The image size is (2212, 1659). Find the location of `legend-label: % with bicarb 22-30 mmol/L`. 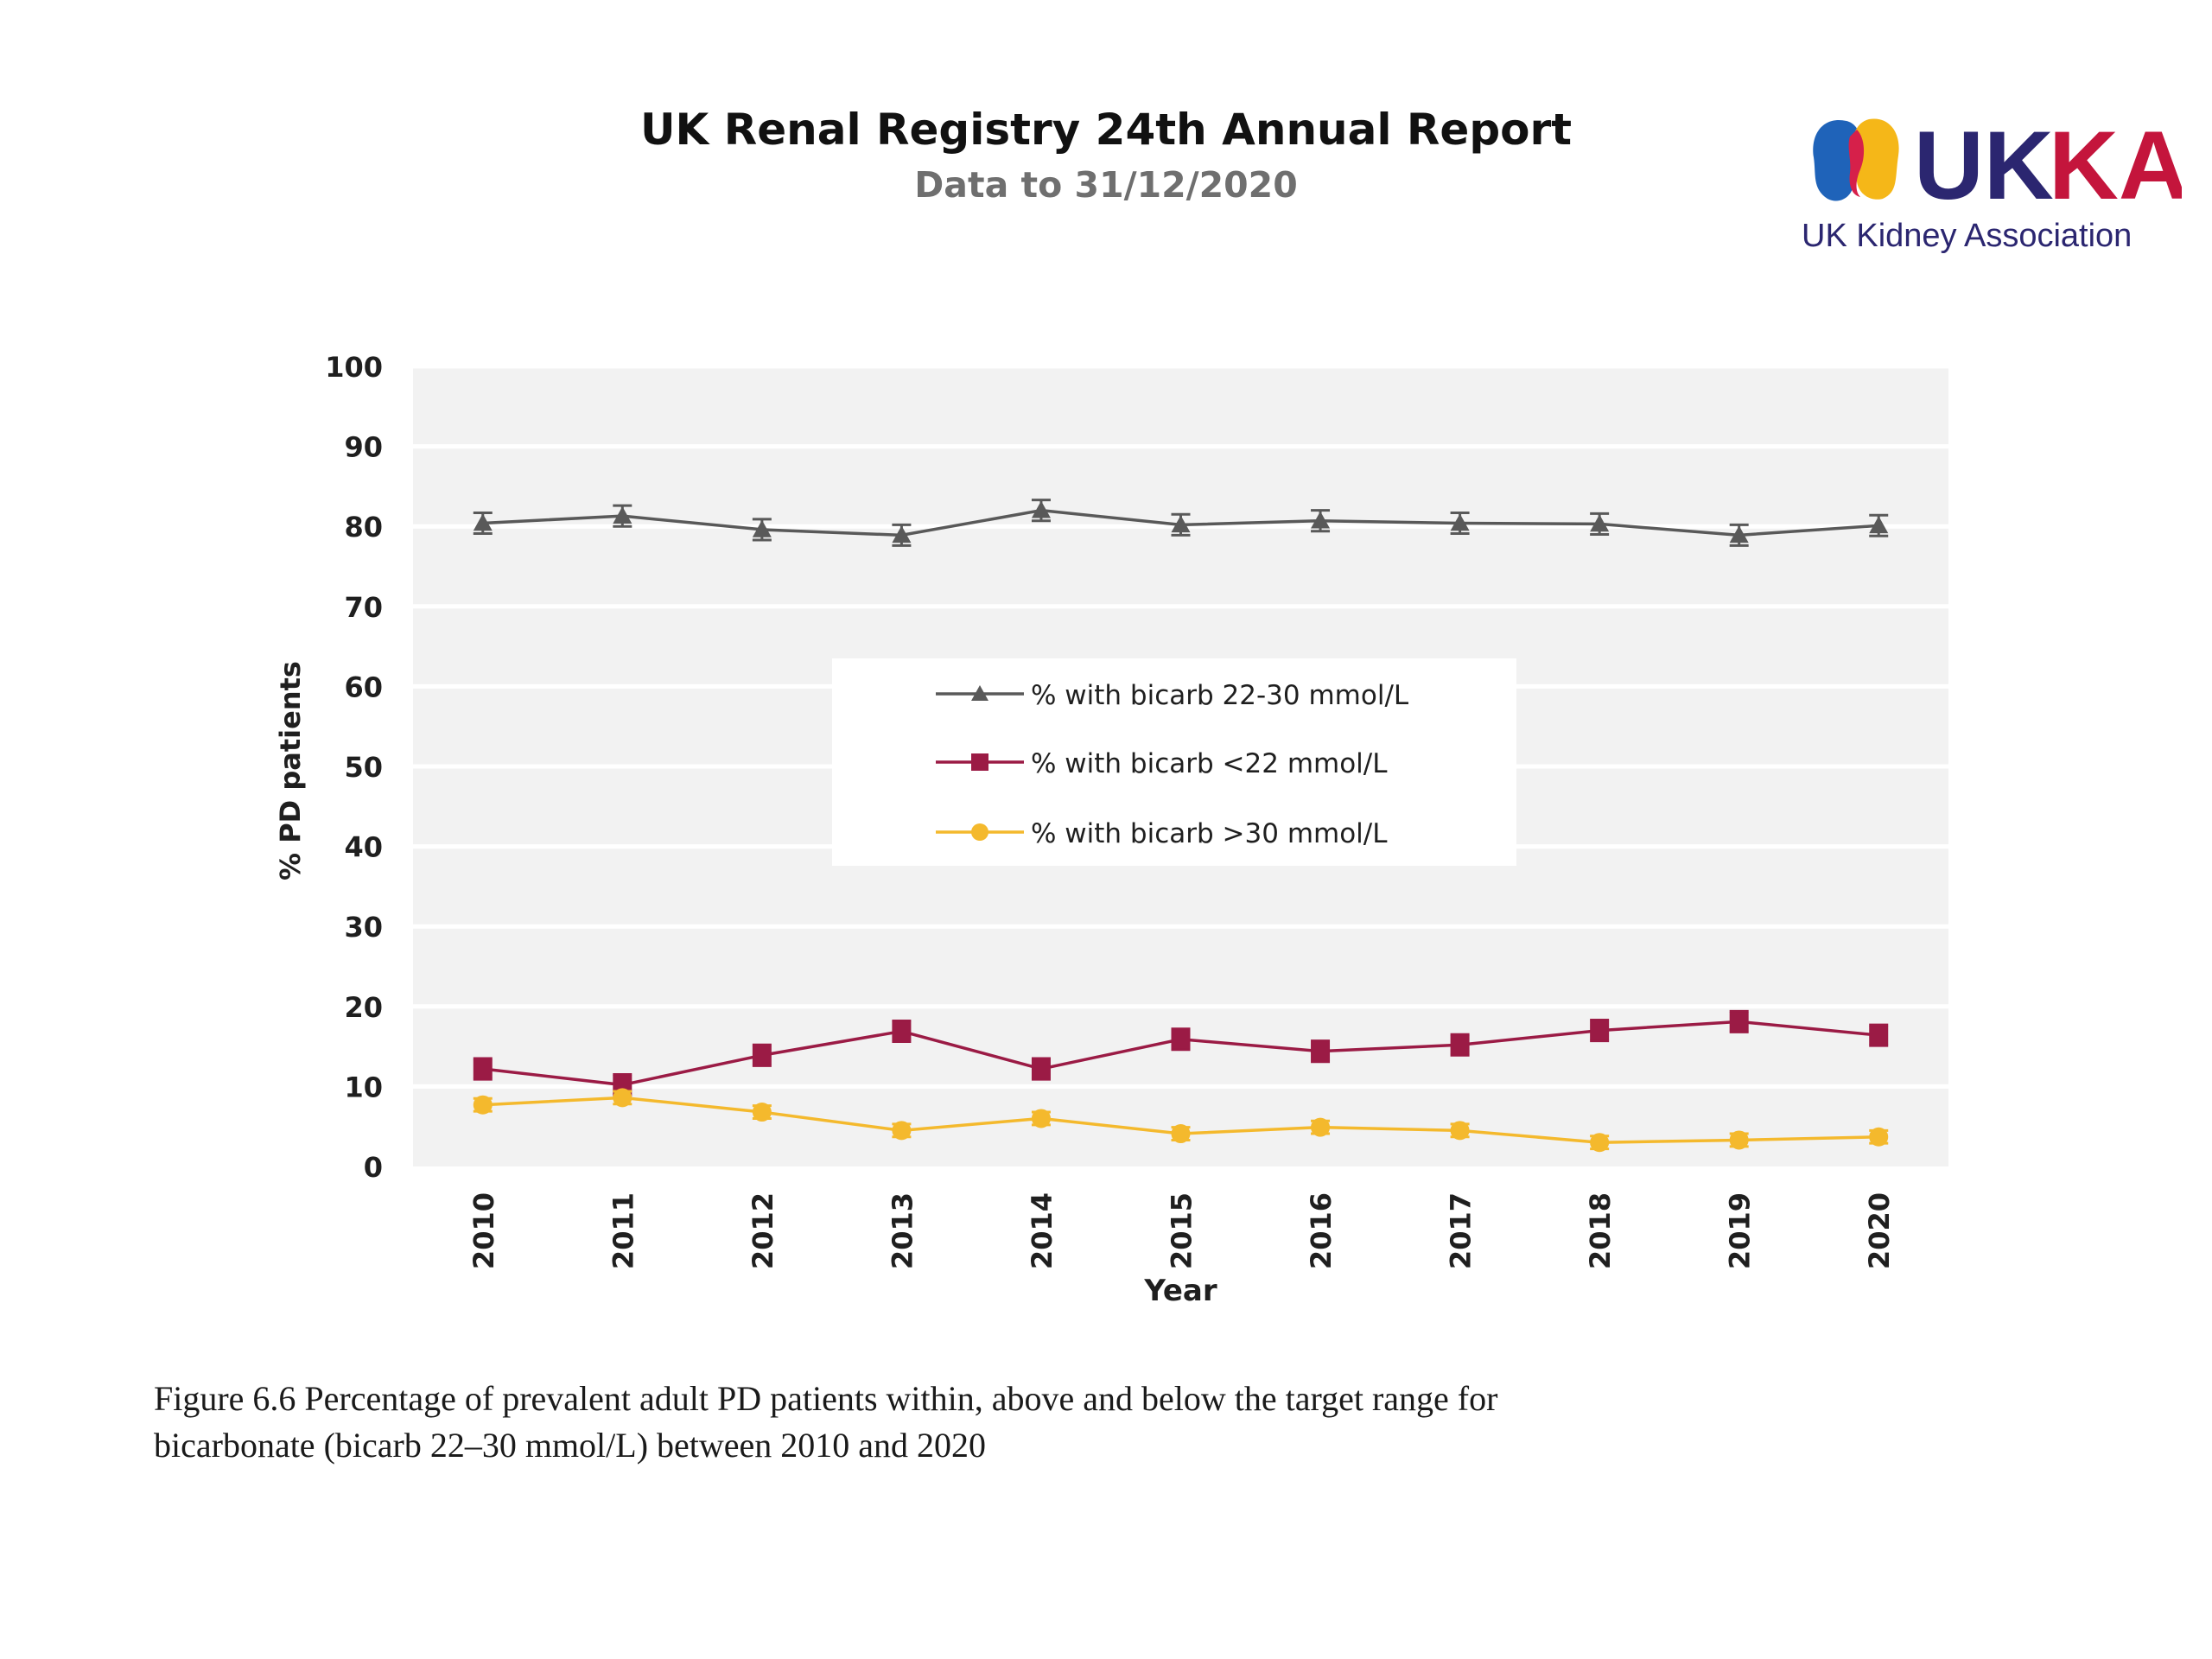

legend-label: % with bicarb 22-30 mmol/L is located at coordinates (1220, 695).